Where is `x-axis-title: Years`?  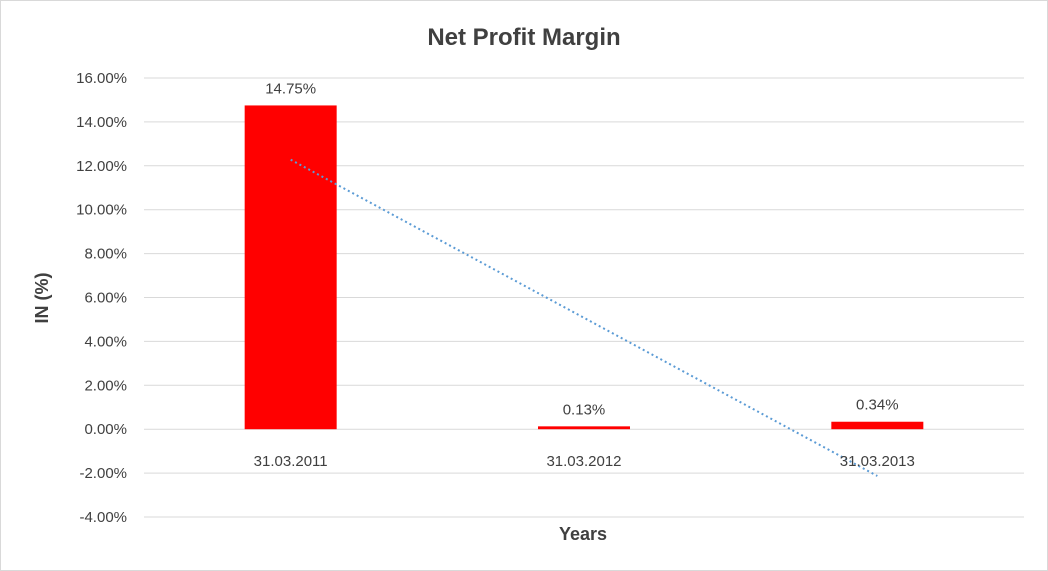
x-axis-title: Years is located at coordinates (583, 534).